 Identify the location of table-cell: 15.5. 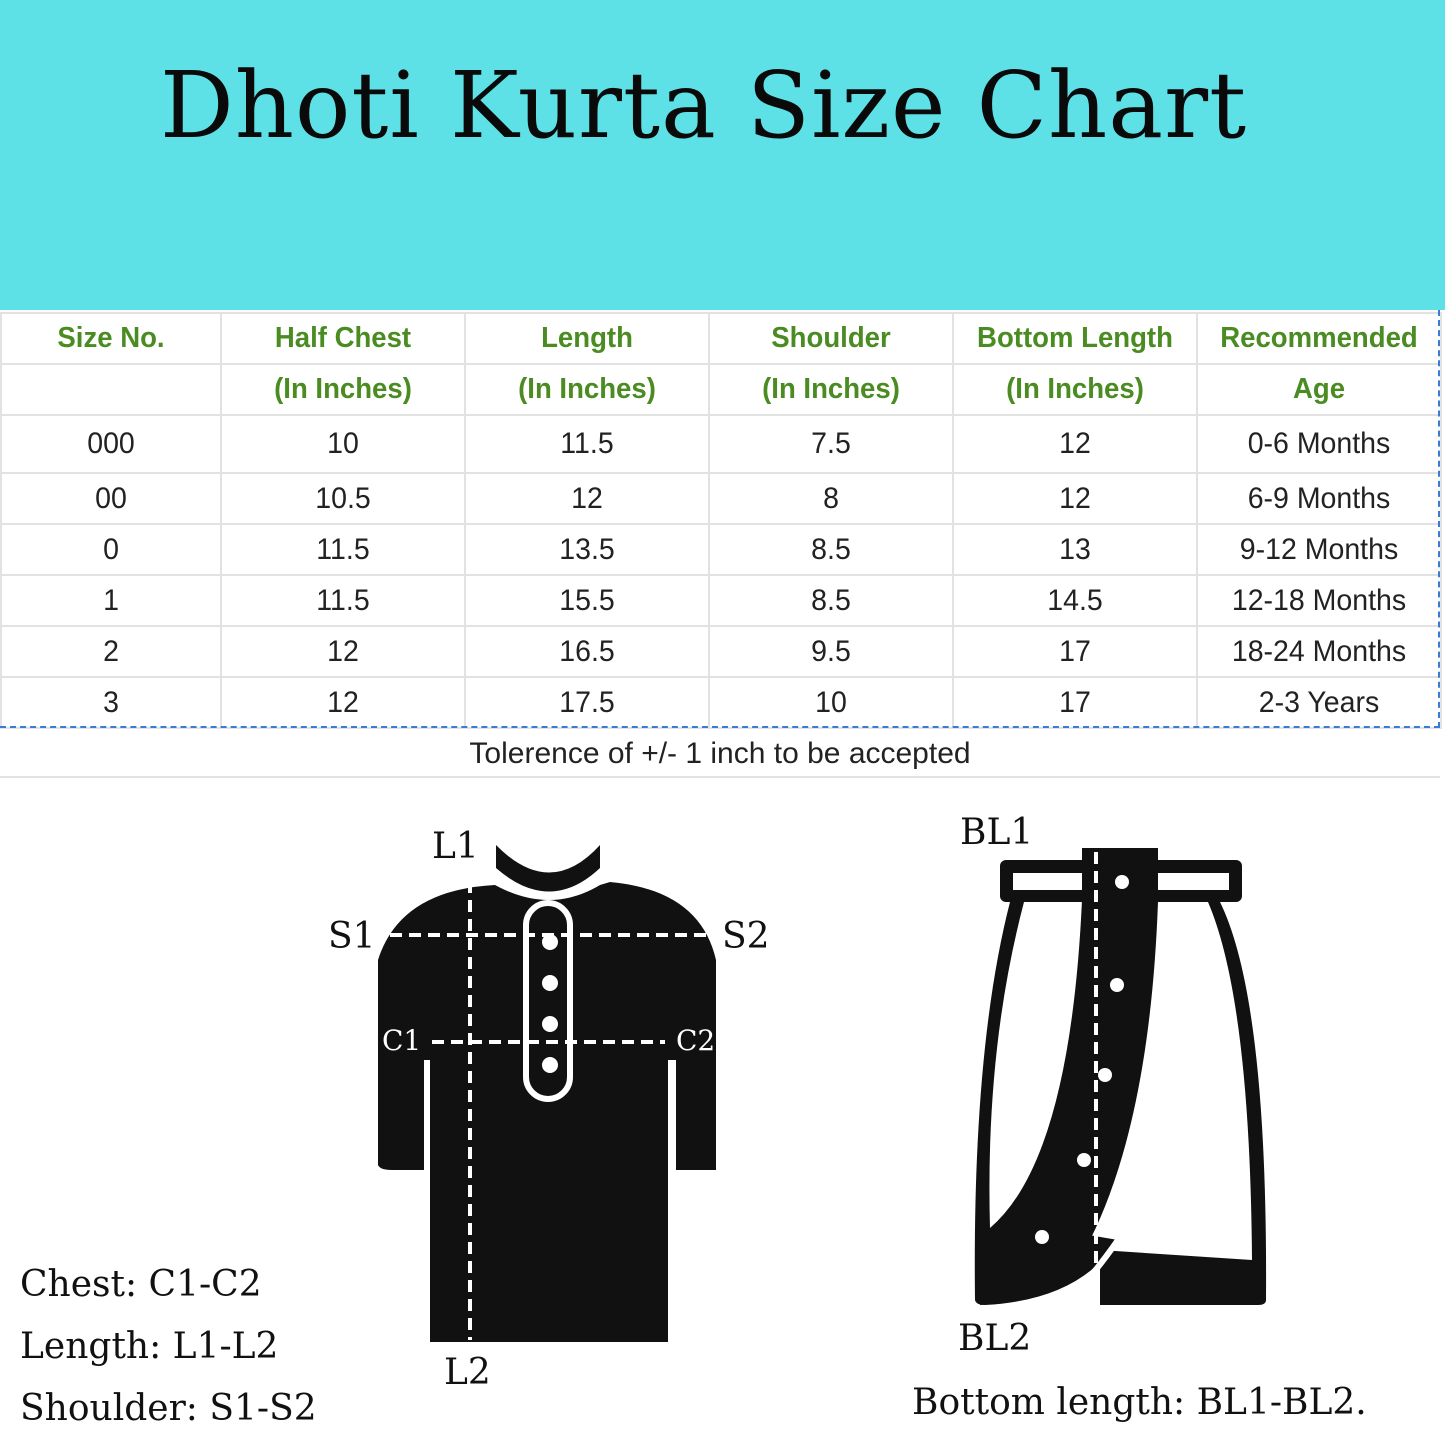
(587, 600).